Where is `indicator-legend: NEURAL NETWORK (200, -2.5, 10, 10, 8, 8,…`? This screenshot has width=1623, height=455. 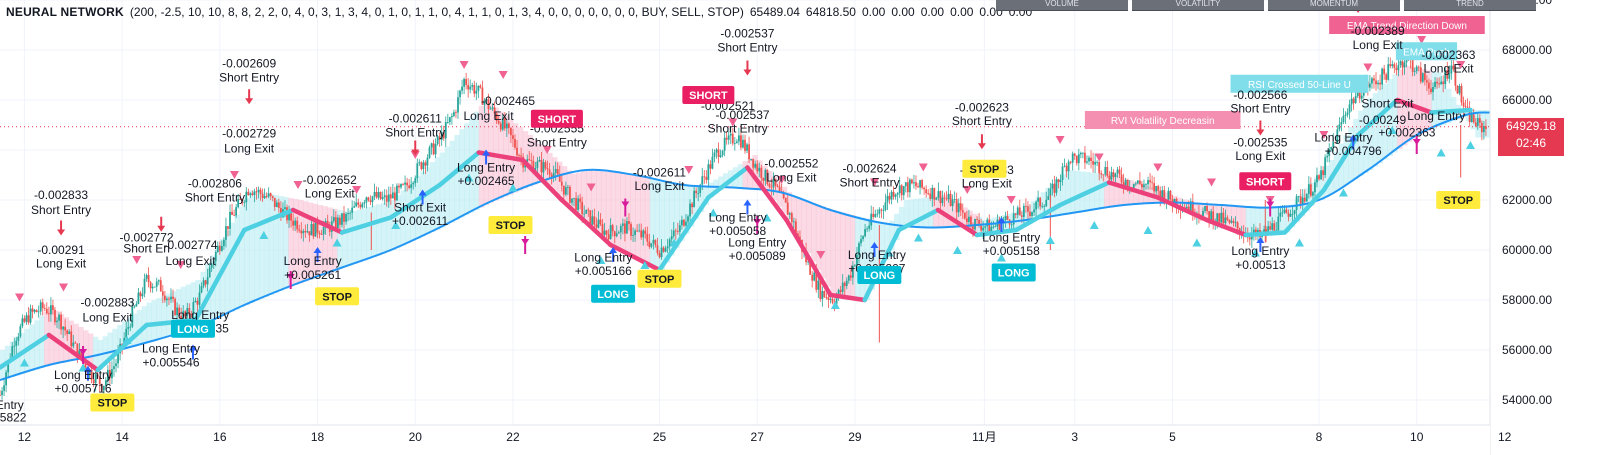 indicator-legend: NEURAL NETWORK (200, -2.5, 10, 10, 8, 8,… is located at coordinates (522, 12).